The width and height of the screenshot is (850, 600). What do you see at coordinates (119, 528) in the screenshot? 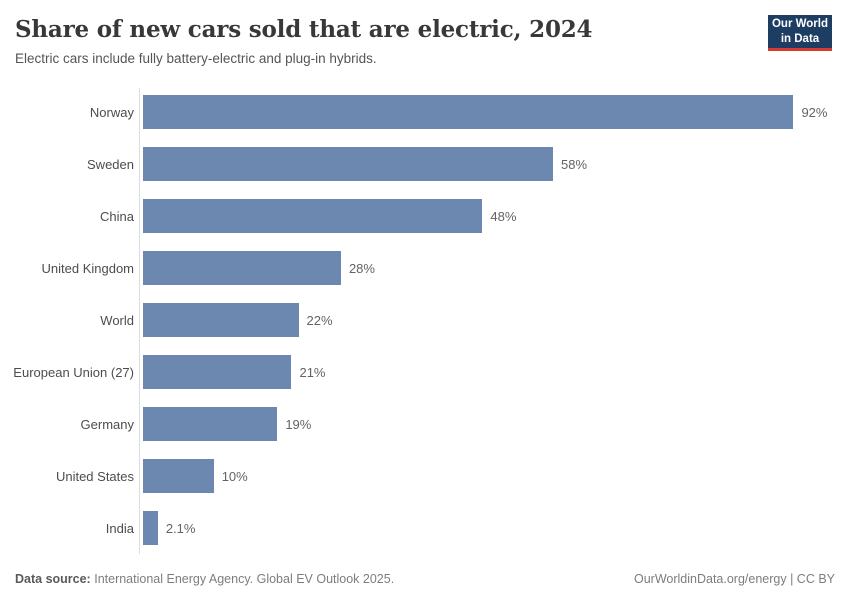
I see `category-label: India` at bounding box center [119, 528].